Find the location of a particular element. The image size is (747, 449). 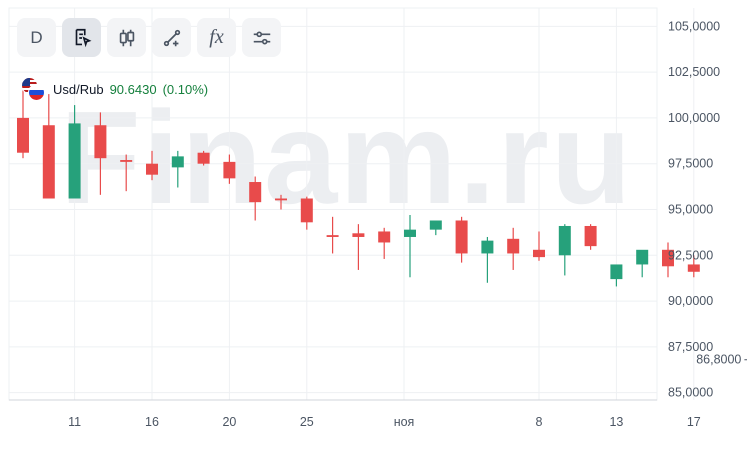

y-tick-label: 100,0000 is located at coordinates (694, 118).